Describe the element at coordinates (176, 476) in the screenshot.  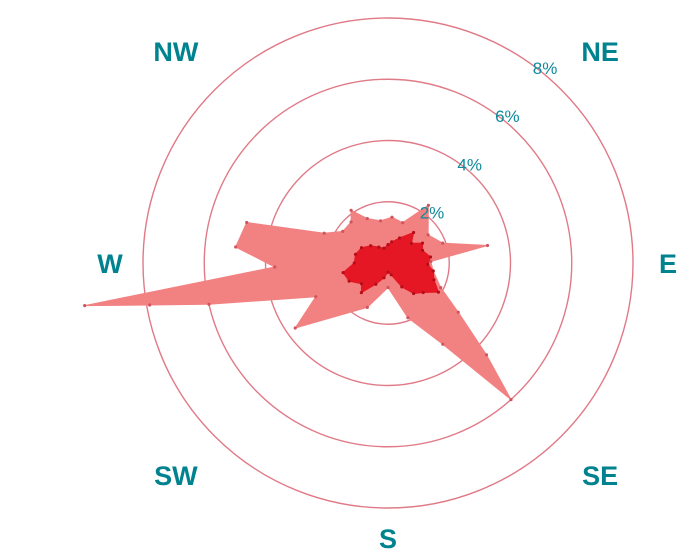
I see `direction-label-sw: SW` at that location.